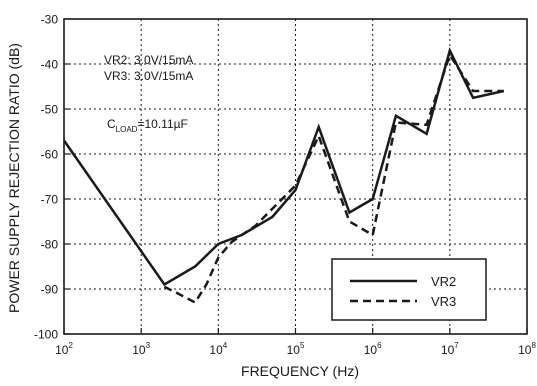 Image resolution: width=537 pixels, height=386 pixels. What do you see at coordinates (50, 65) in the screenshot?
I see `y-tick-label: -40` at bounding box center [50, 65].